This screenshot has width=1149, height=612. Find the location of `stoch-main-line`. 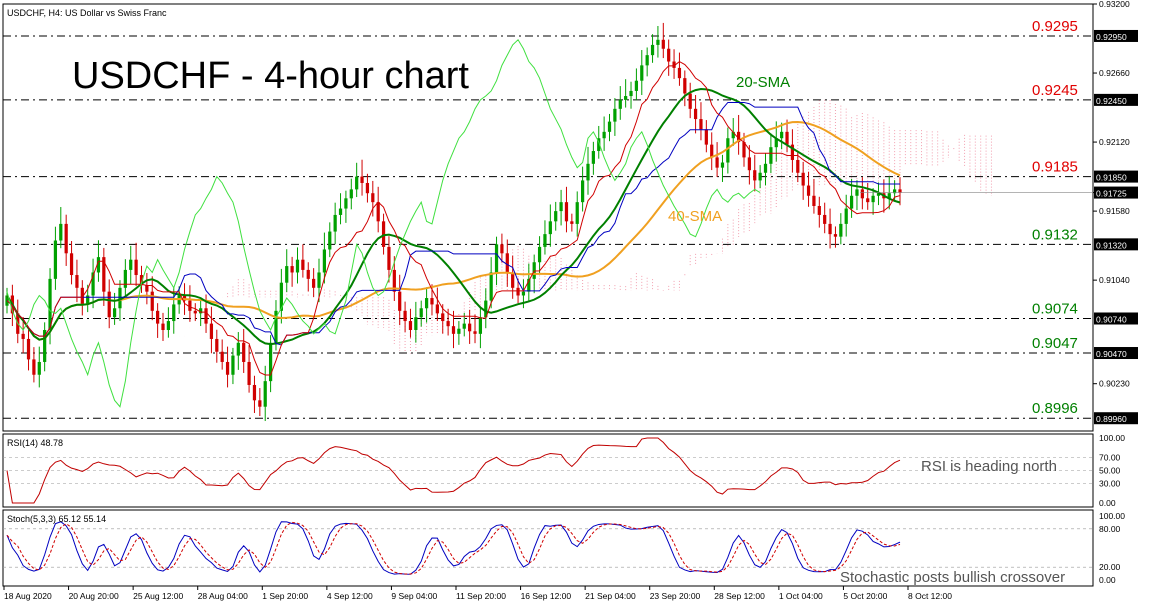

stoch-main-line is located at coordinates (453, 548).